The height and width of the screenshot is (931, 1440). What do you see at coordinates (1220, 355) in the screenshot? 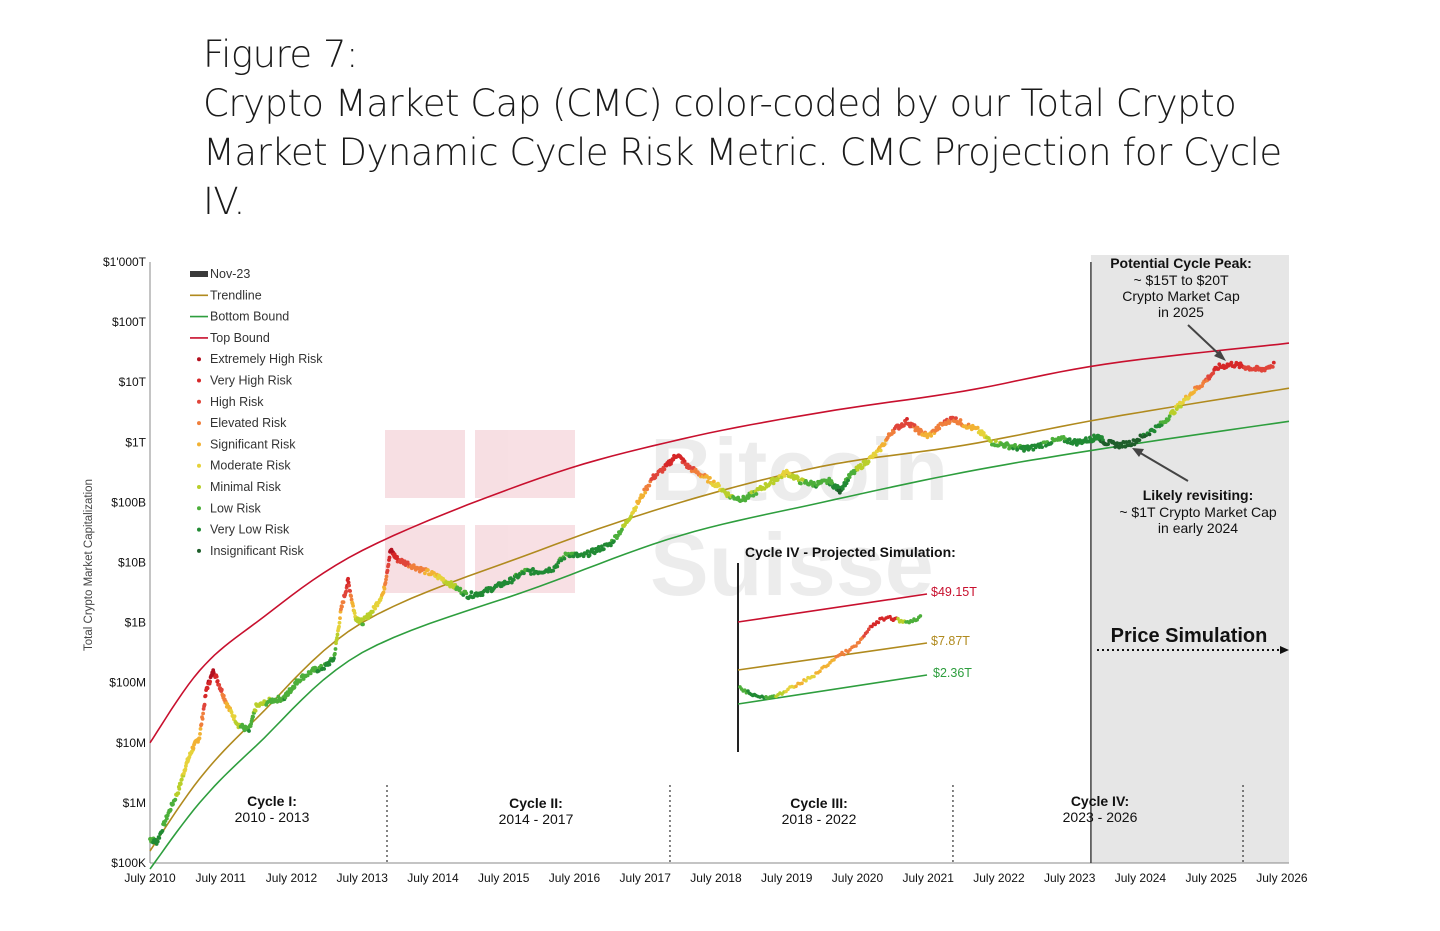
I see `peak-arrow-head` at bounding box center [1220, 355].